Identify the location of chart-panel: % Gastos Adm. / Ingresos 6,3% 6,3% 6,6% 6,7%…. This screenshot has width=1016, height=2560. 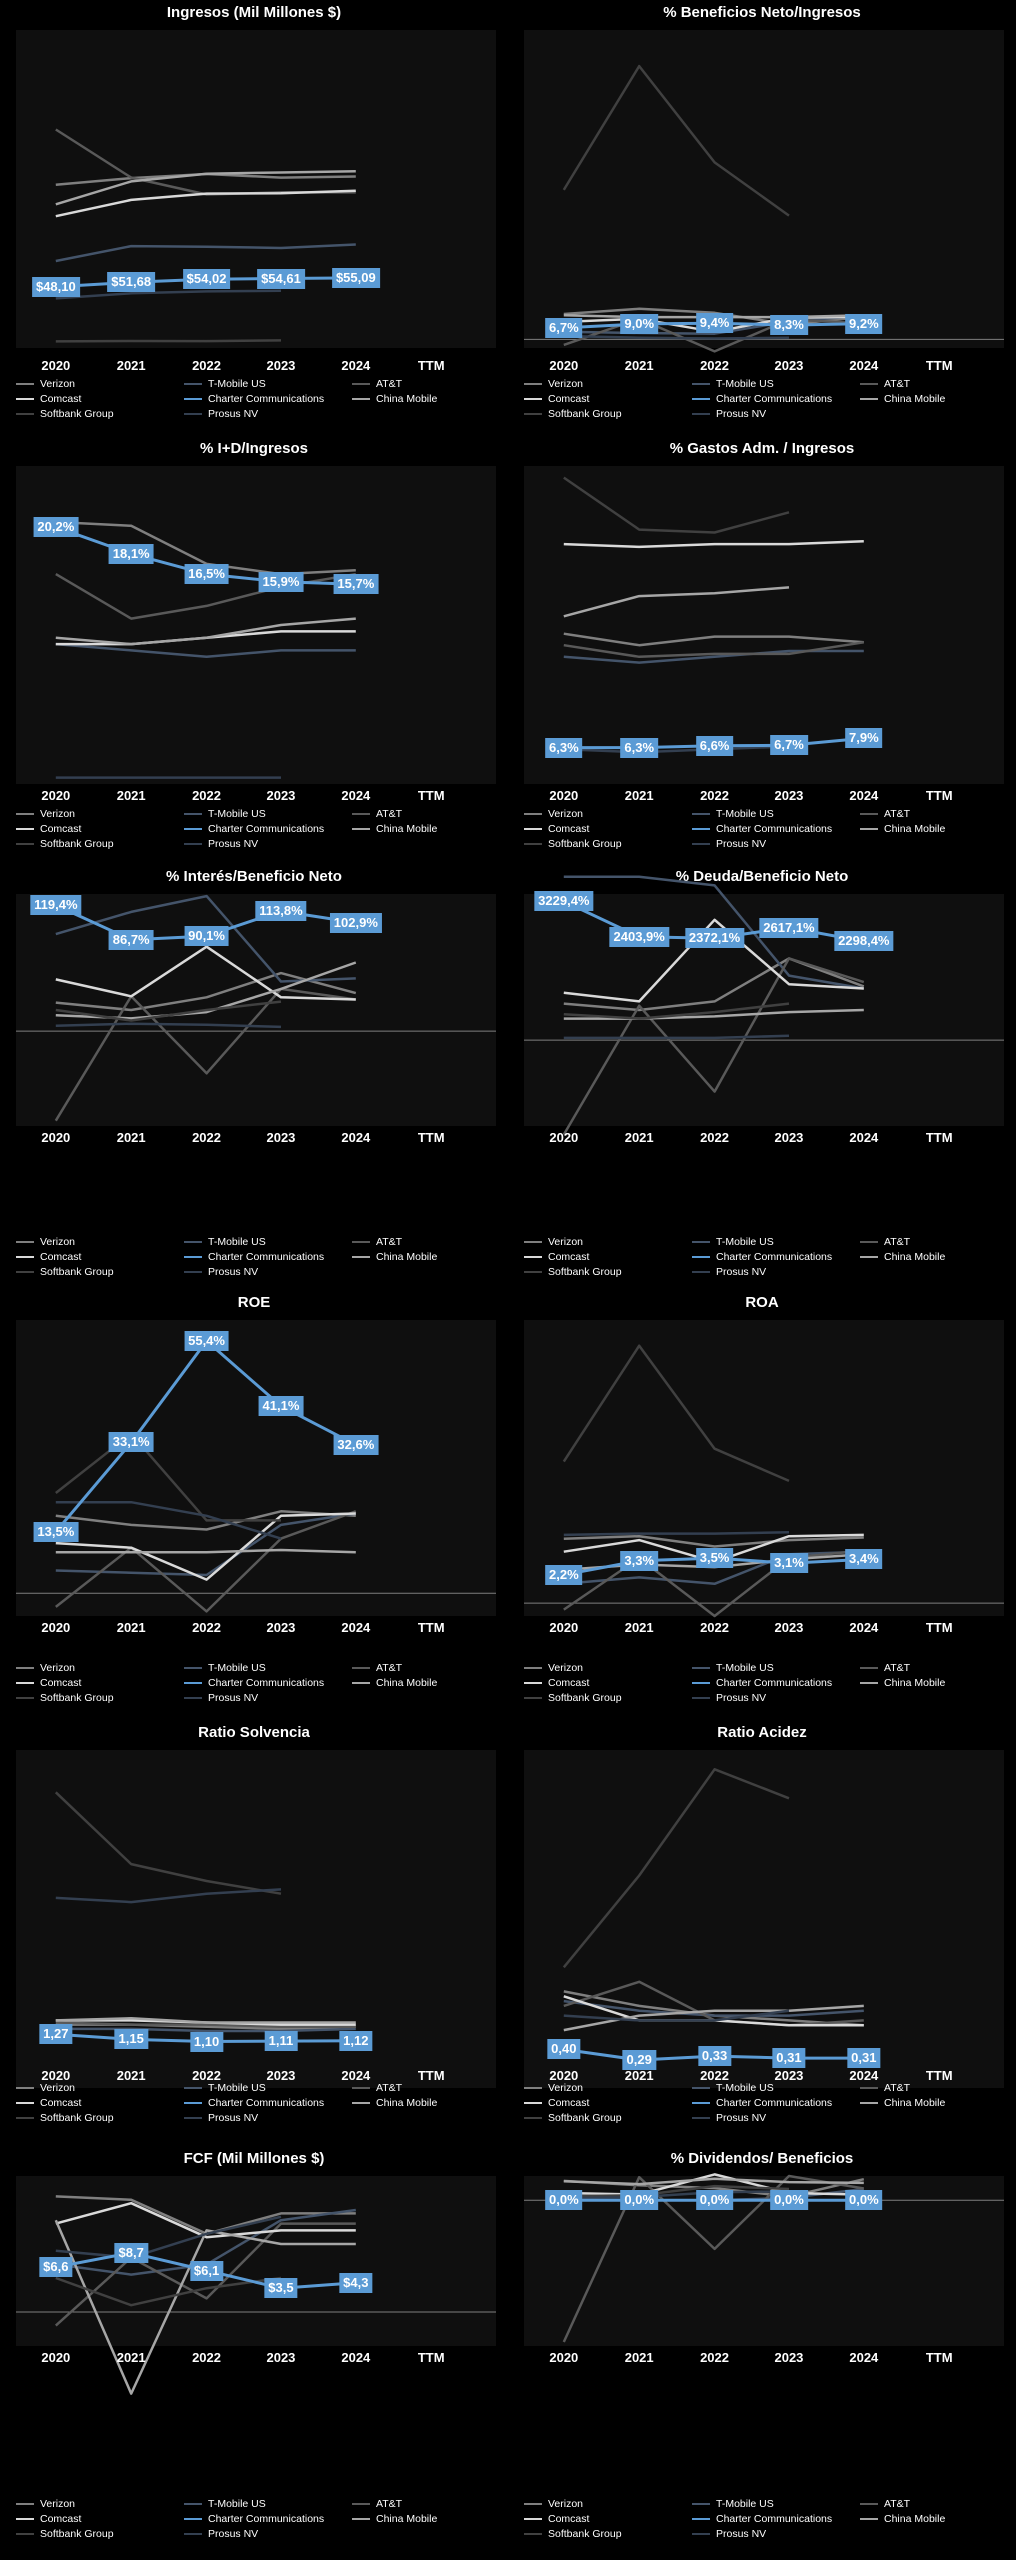
(762, 650).